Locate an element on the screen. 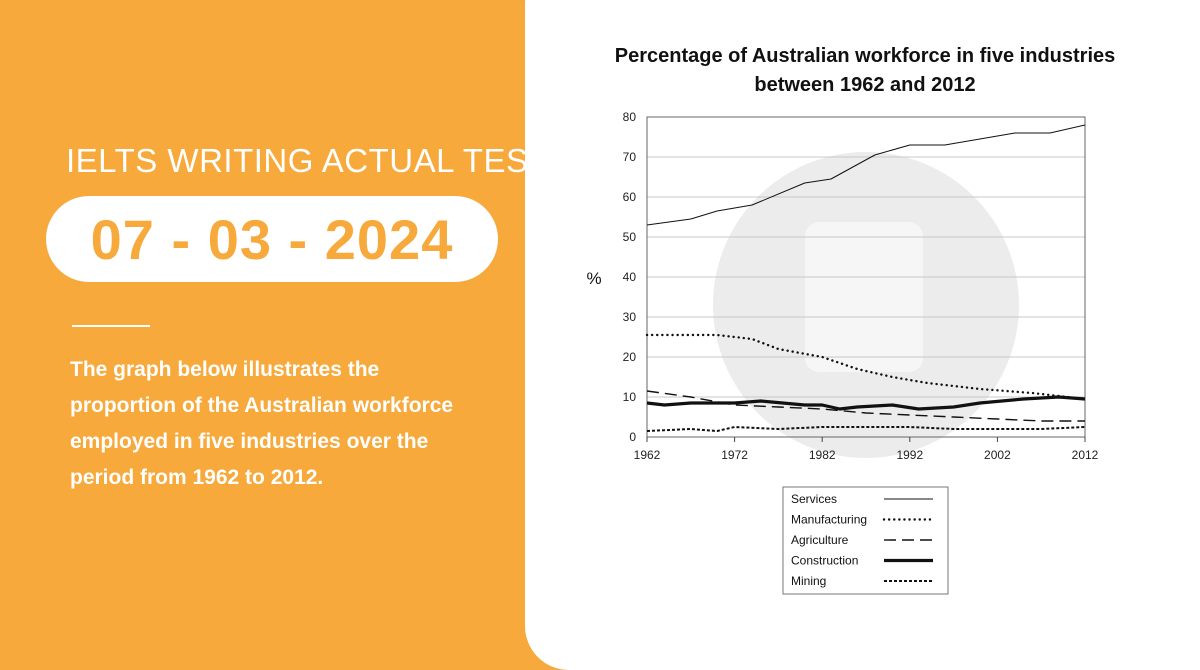 The width and height of the screenshot is (1200, 670). y-tick-label: 30 is located at coordinates (630, 317).